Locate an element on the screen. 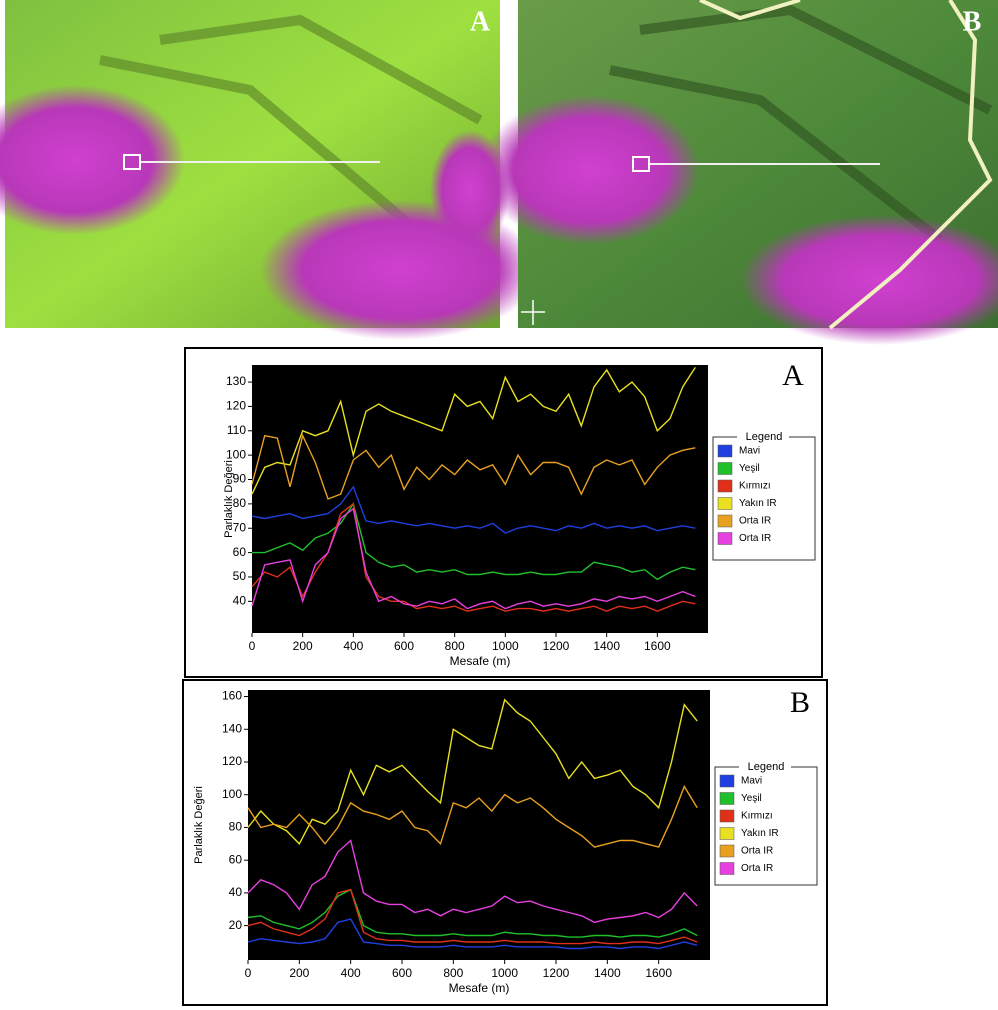 This screenshot has height=1010, width=998. y-tick-label: 110 is located at coordinates (236, 430).